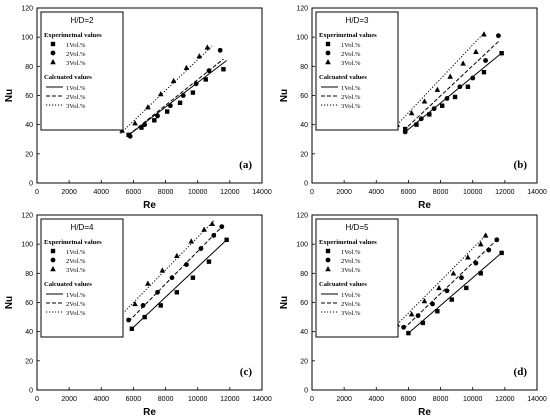 The image size is (550, 419). Describe the element at coordinates (53, 251) in the screenshot. I see `legend-marker-1Vol.%` at that location.